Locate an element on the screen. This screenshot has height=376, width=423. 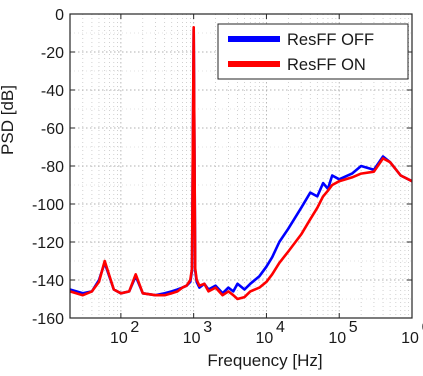
y-tick-label: -120 is located at coordinates (48, 243).